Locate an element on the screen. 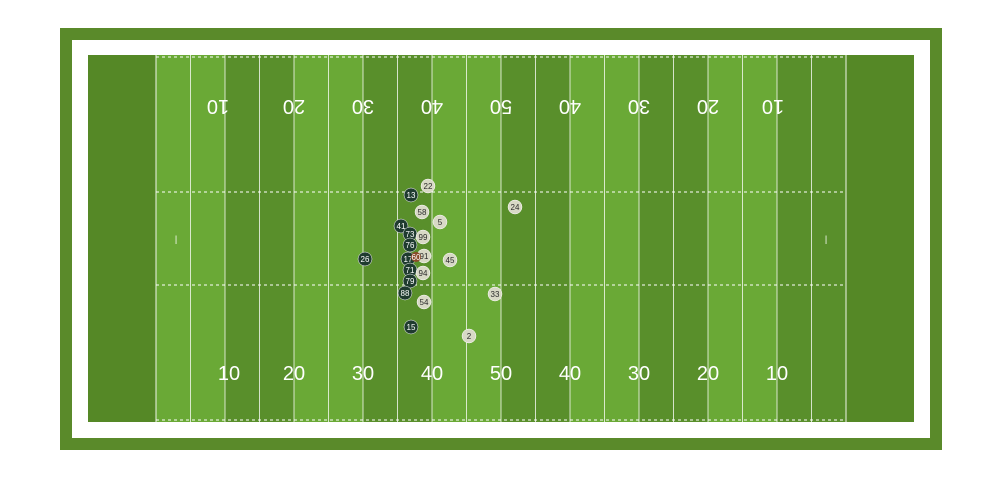 The width and height of the screenshot is (1000, 480). player-light: 58 is located at coordinates (422, 212).